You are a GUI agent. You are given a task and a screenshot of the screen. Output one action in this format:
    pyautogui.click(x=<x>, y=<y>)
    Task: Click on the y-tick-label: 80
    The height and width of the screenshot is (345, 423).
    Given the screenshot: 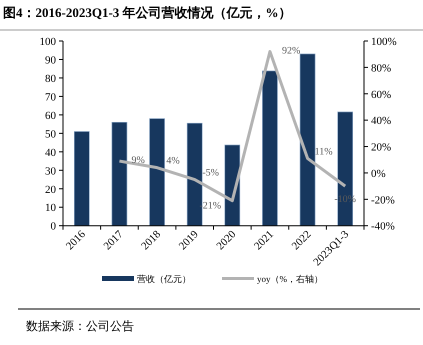 What is the action you would take?
    pyautogui.click(x=50, y=78)
    